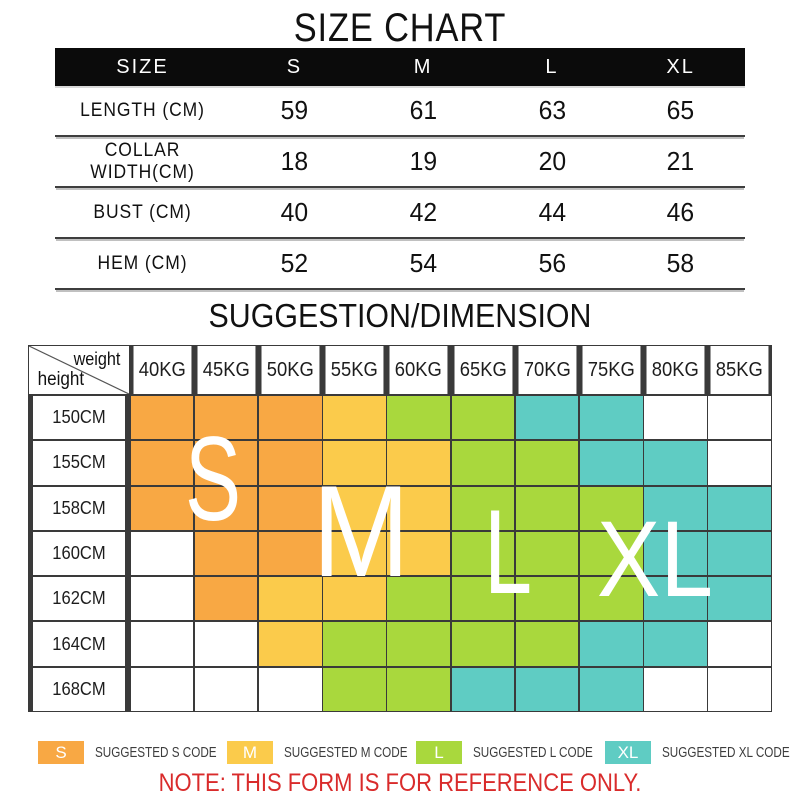 The height and width of the screenshot is (800, 800). What do you see at coordinates (552, 212) in the screenshot?
I see `size-table-value: 44` at bounding box center [552, 212].